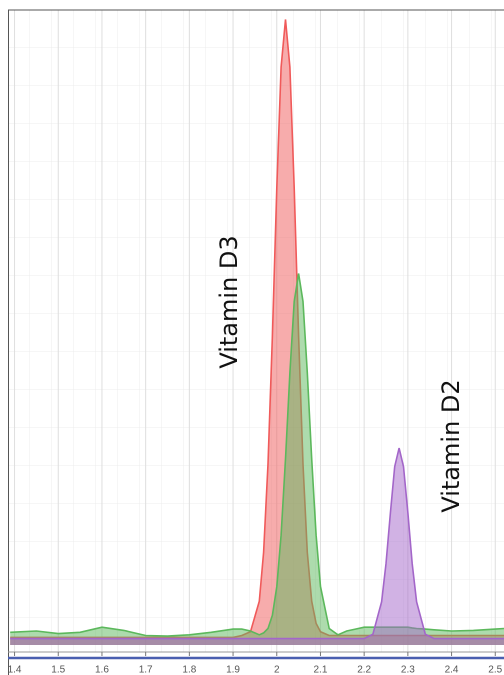 The height and width of the screenshot is (675, 504). Describe the element at coordinates (452, 670) in the screenshot. I see `x-tick-label: 2.4` at that location.